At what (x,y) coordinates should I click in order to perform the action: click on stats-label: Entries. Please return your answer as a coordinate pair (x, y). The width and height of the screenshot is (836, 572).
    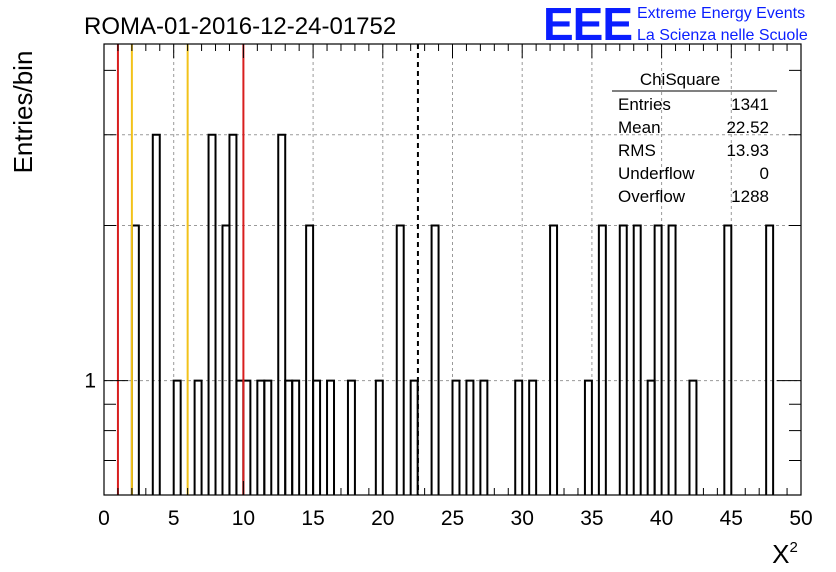
    Looking at the image, I should click on (644, 104).